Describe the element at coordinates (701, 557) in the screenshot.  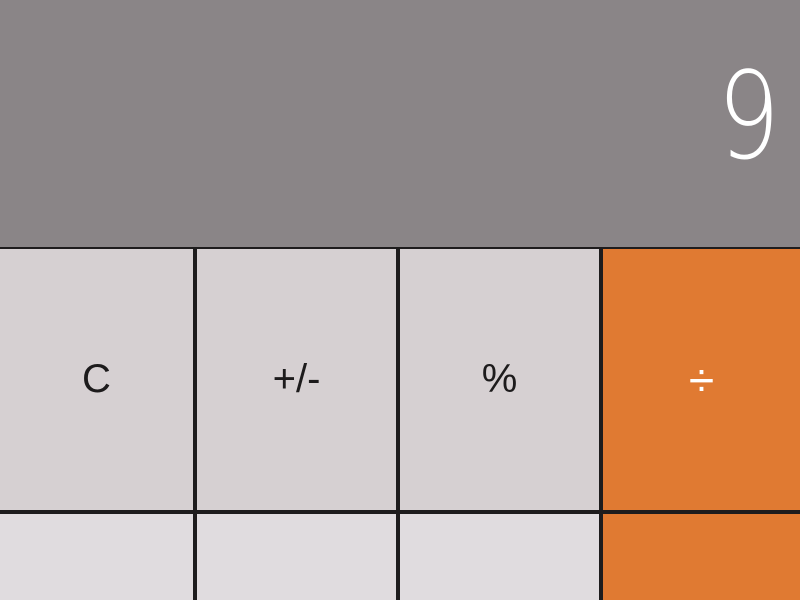
I see `operator-key-row2` at that location.